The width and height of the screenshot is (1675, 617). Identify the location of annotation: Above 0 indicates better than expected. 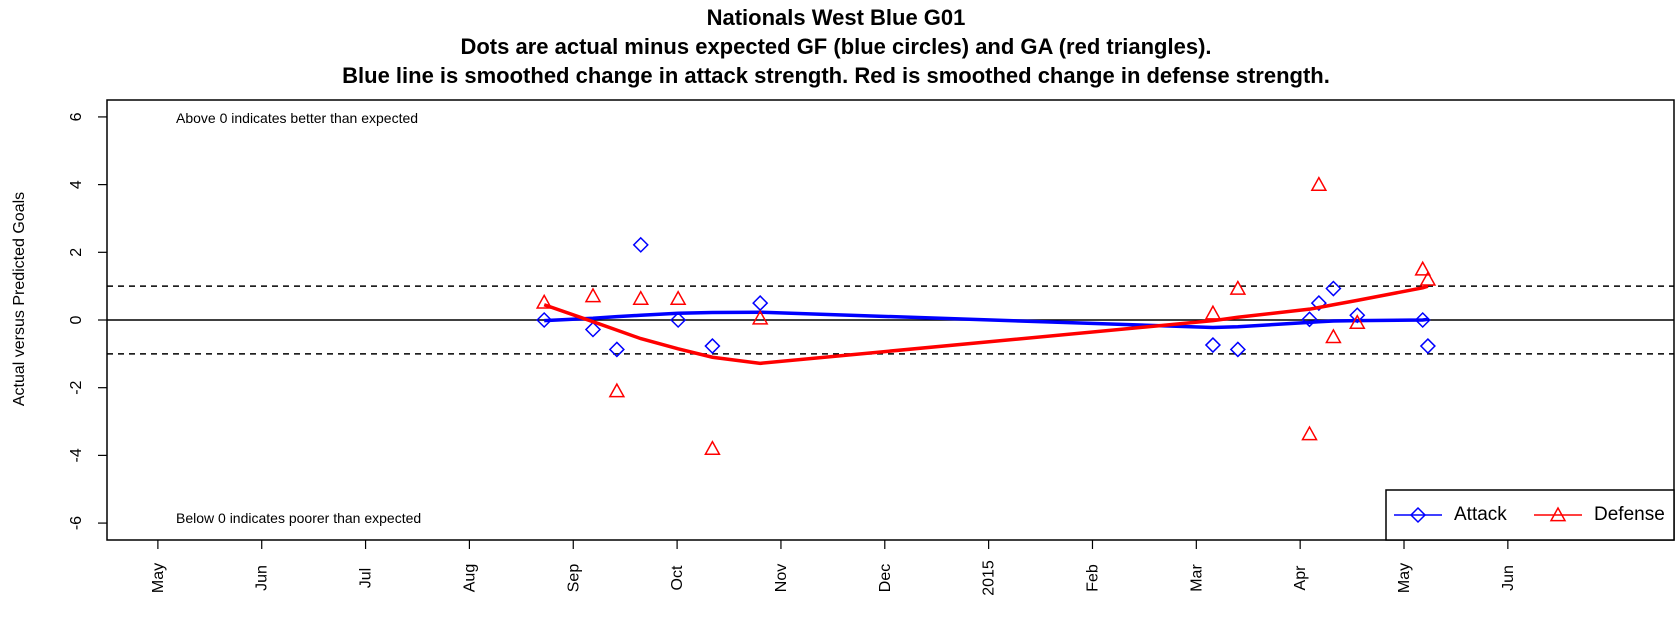
(297, 118).